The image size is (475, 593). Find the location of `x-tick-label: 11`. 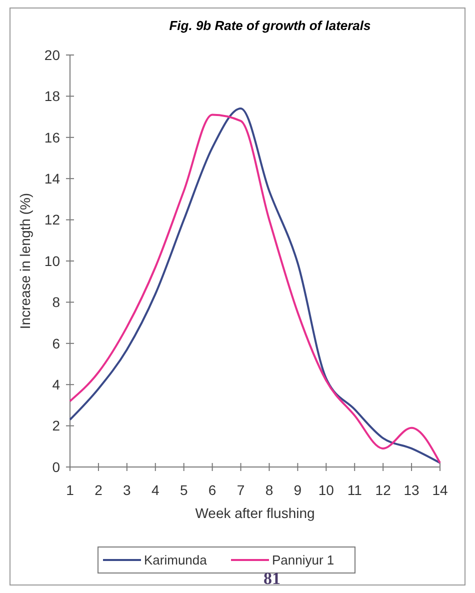

x-tick-label: 11 is located at coordinates (354, 490).